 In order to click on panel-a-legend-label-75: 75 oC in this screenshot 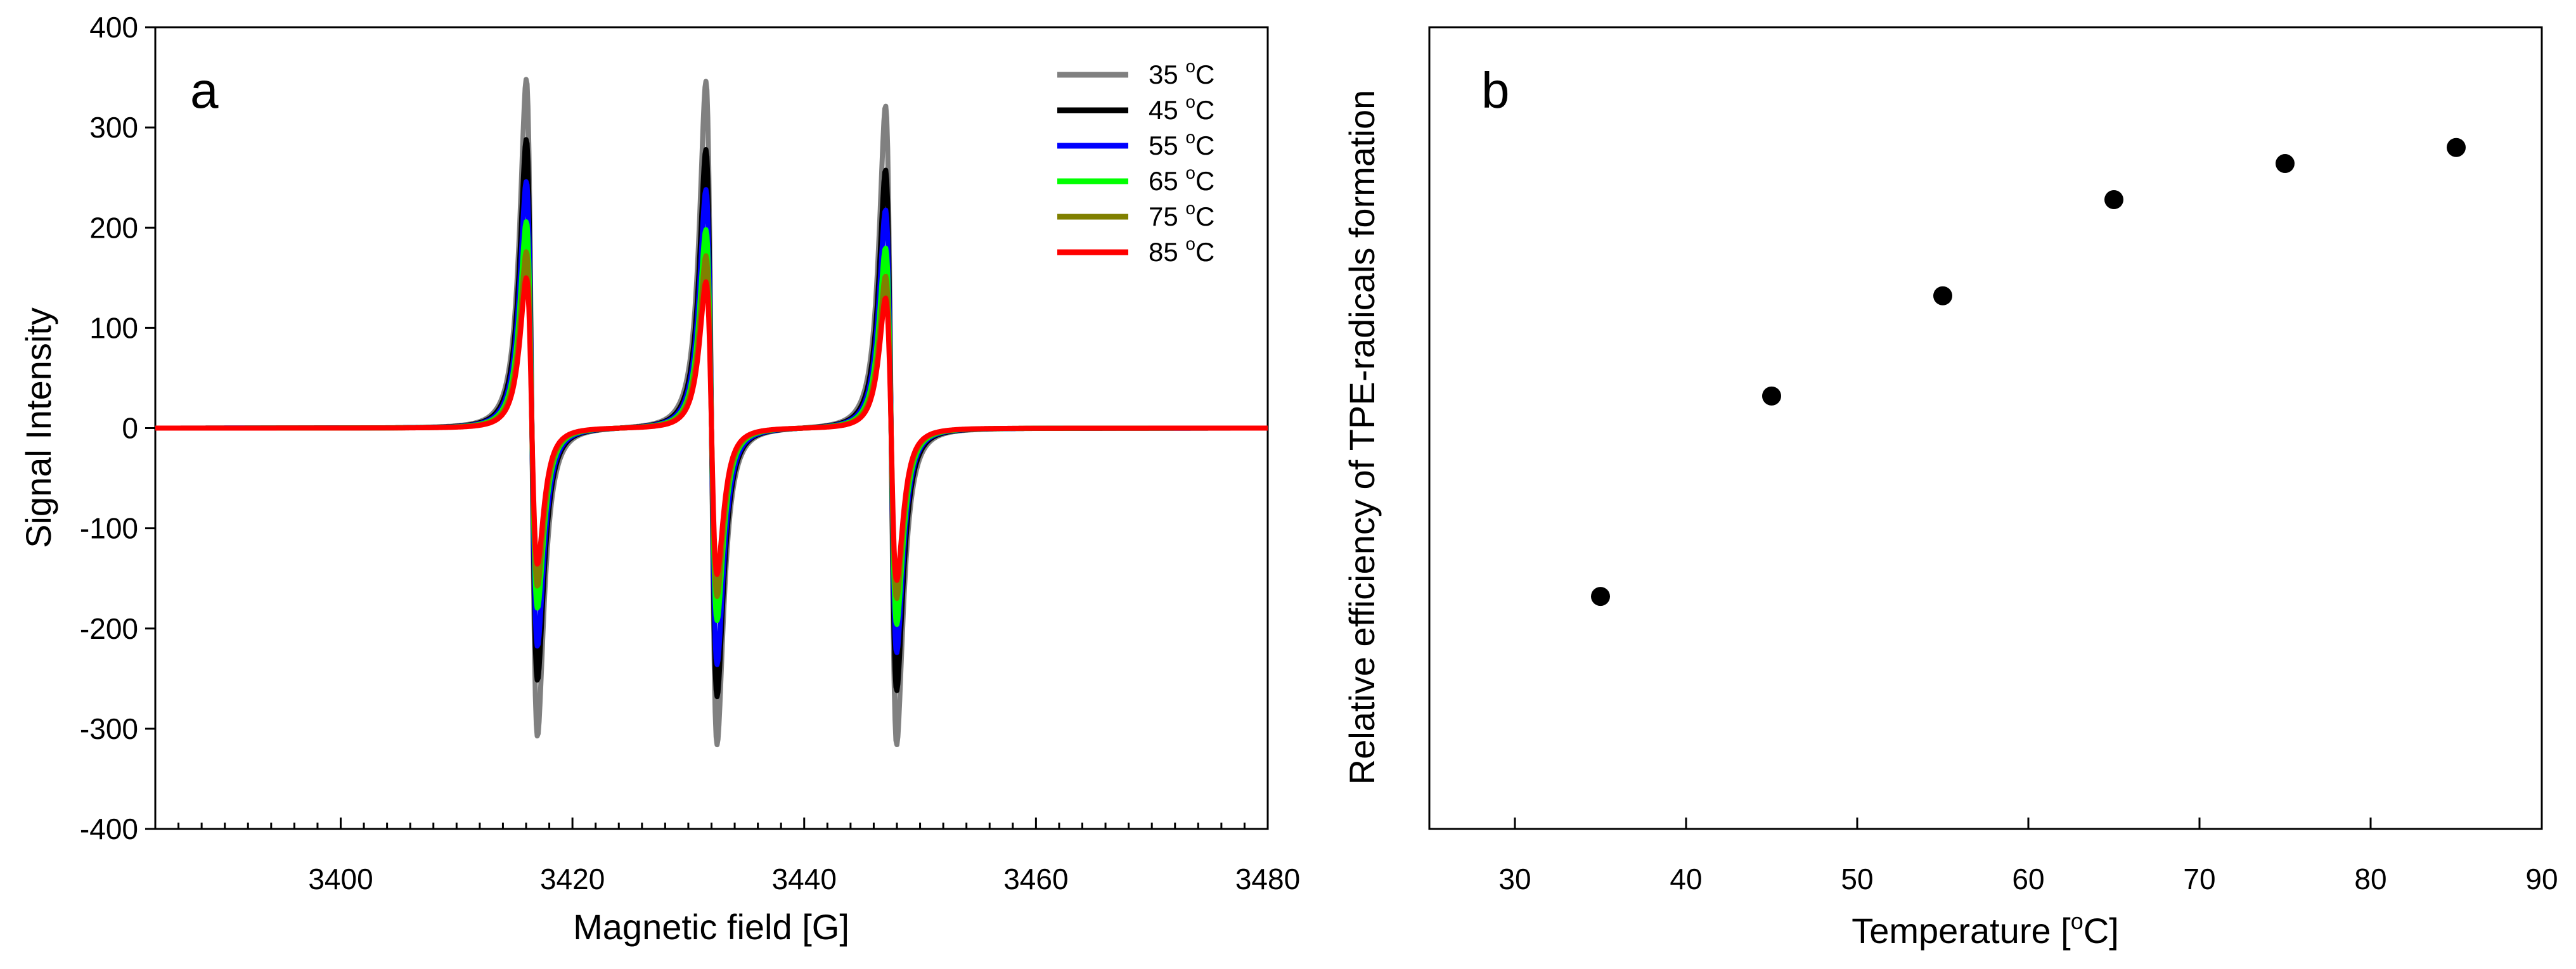, I will do `click(1181, 215)`.